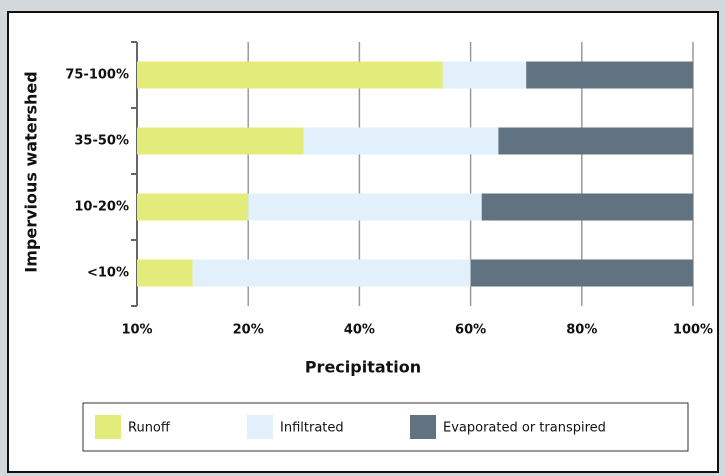 The width and height of the screenshot is (726, 476). I want to click on y-tick-label: <10%, so click(108, 273).